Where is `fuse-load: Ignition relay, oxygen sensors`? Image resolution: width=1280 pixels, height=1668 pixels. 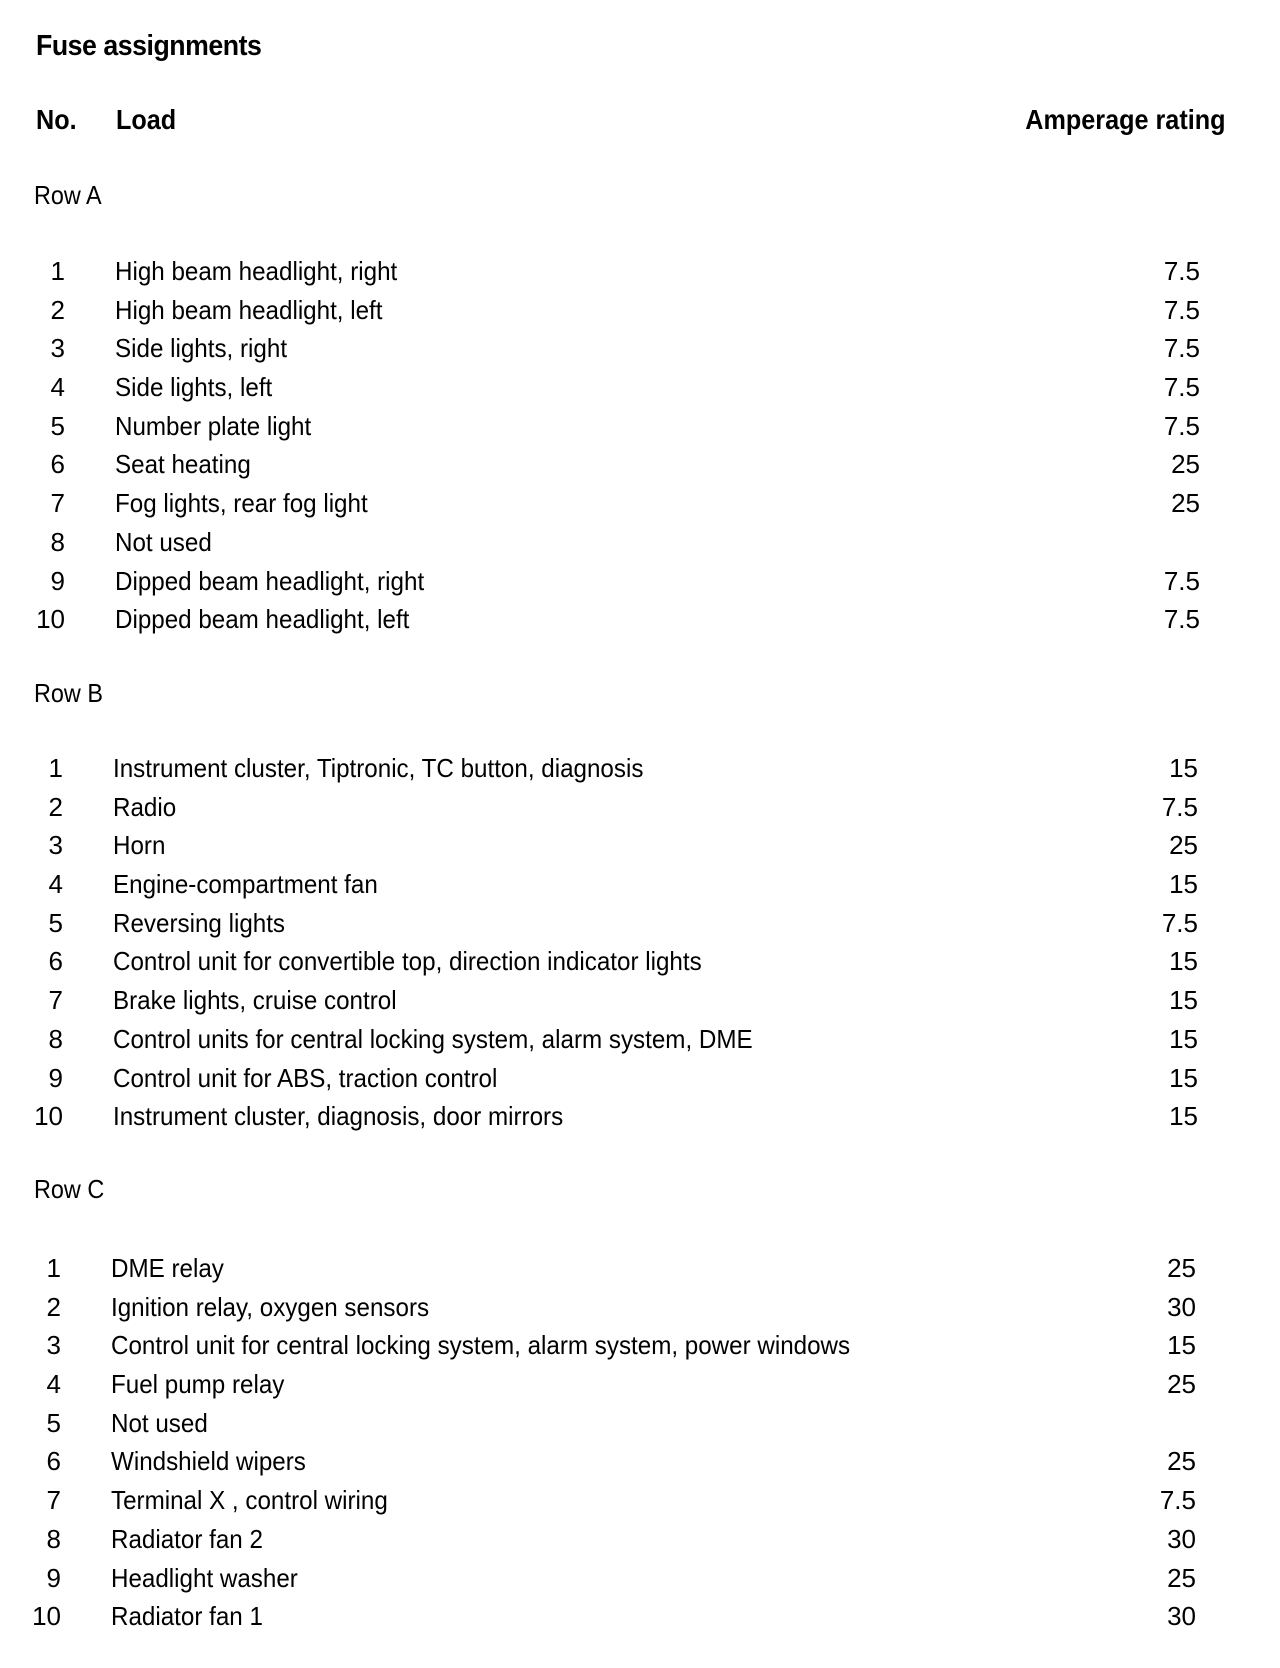
fuse-load: Ignition relay, oxygen sensors is located at coordinates (270, 1306).